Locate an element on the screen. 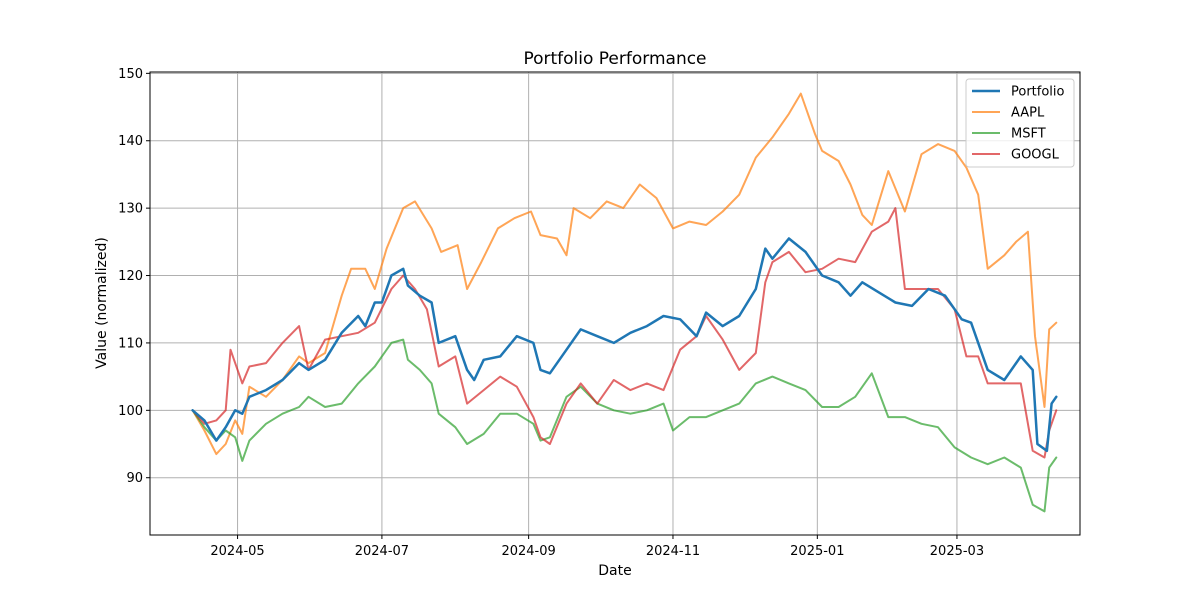  legend: Portfolio AAPL MSFT GOOGL is located at coordinates (1020, 123).